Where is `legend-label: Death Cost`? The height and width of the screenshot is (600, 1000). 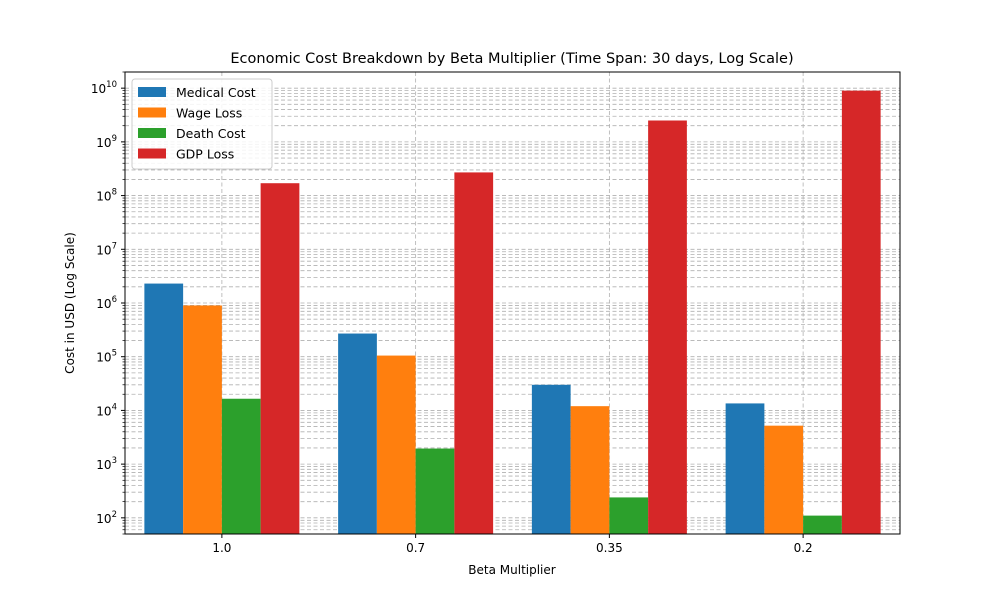
legend-label: Death Cost is located at coordinates (211, 133).